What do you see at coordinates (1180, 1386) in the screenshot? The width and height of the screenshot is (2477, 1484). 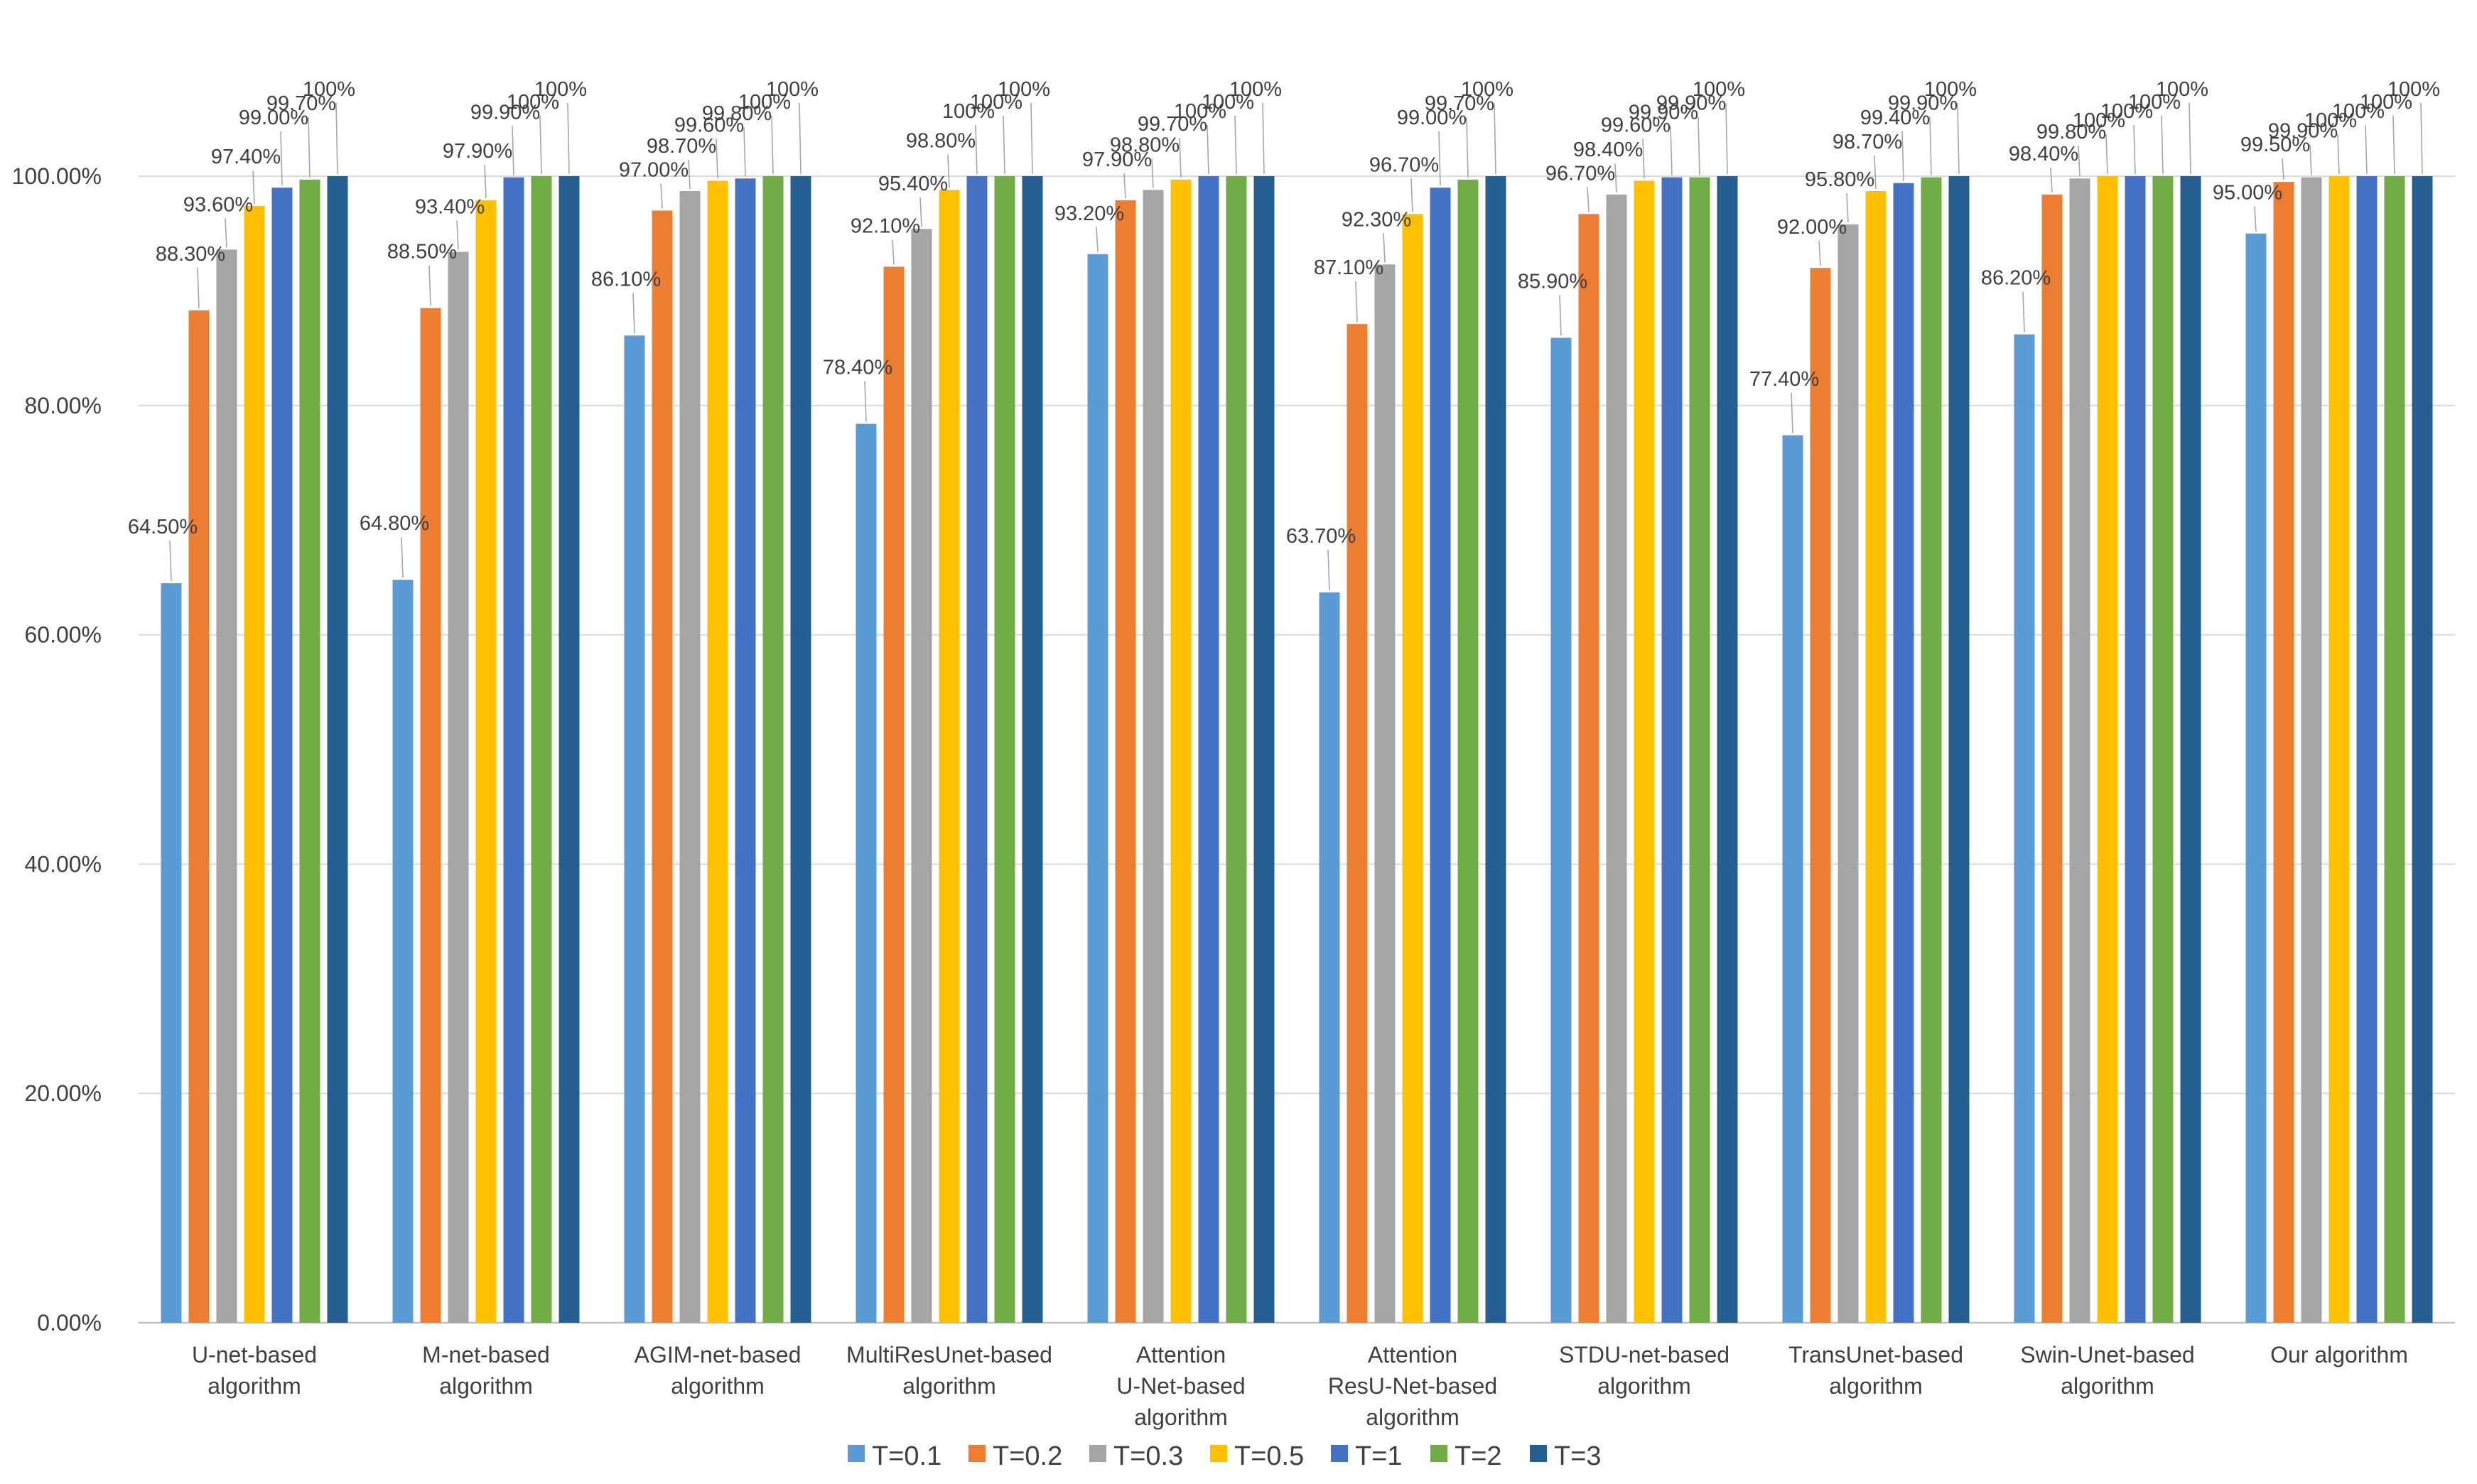 I see `x-tick-label: U-Net-based` at bounding box center [1180, 1386].